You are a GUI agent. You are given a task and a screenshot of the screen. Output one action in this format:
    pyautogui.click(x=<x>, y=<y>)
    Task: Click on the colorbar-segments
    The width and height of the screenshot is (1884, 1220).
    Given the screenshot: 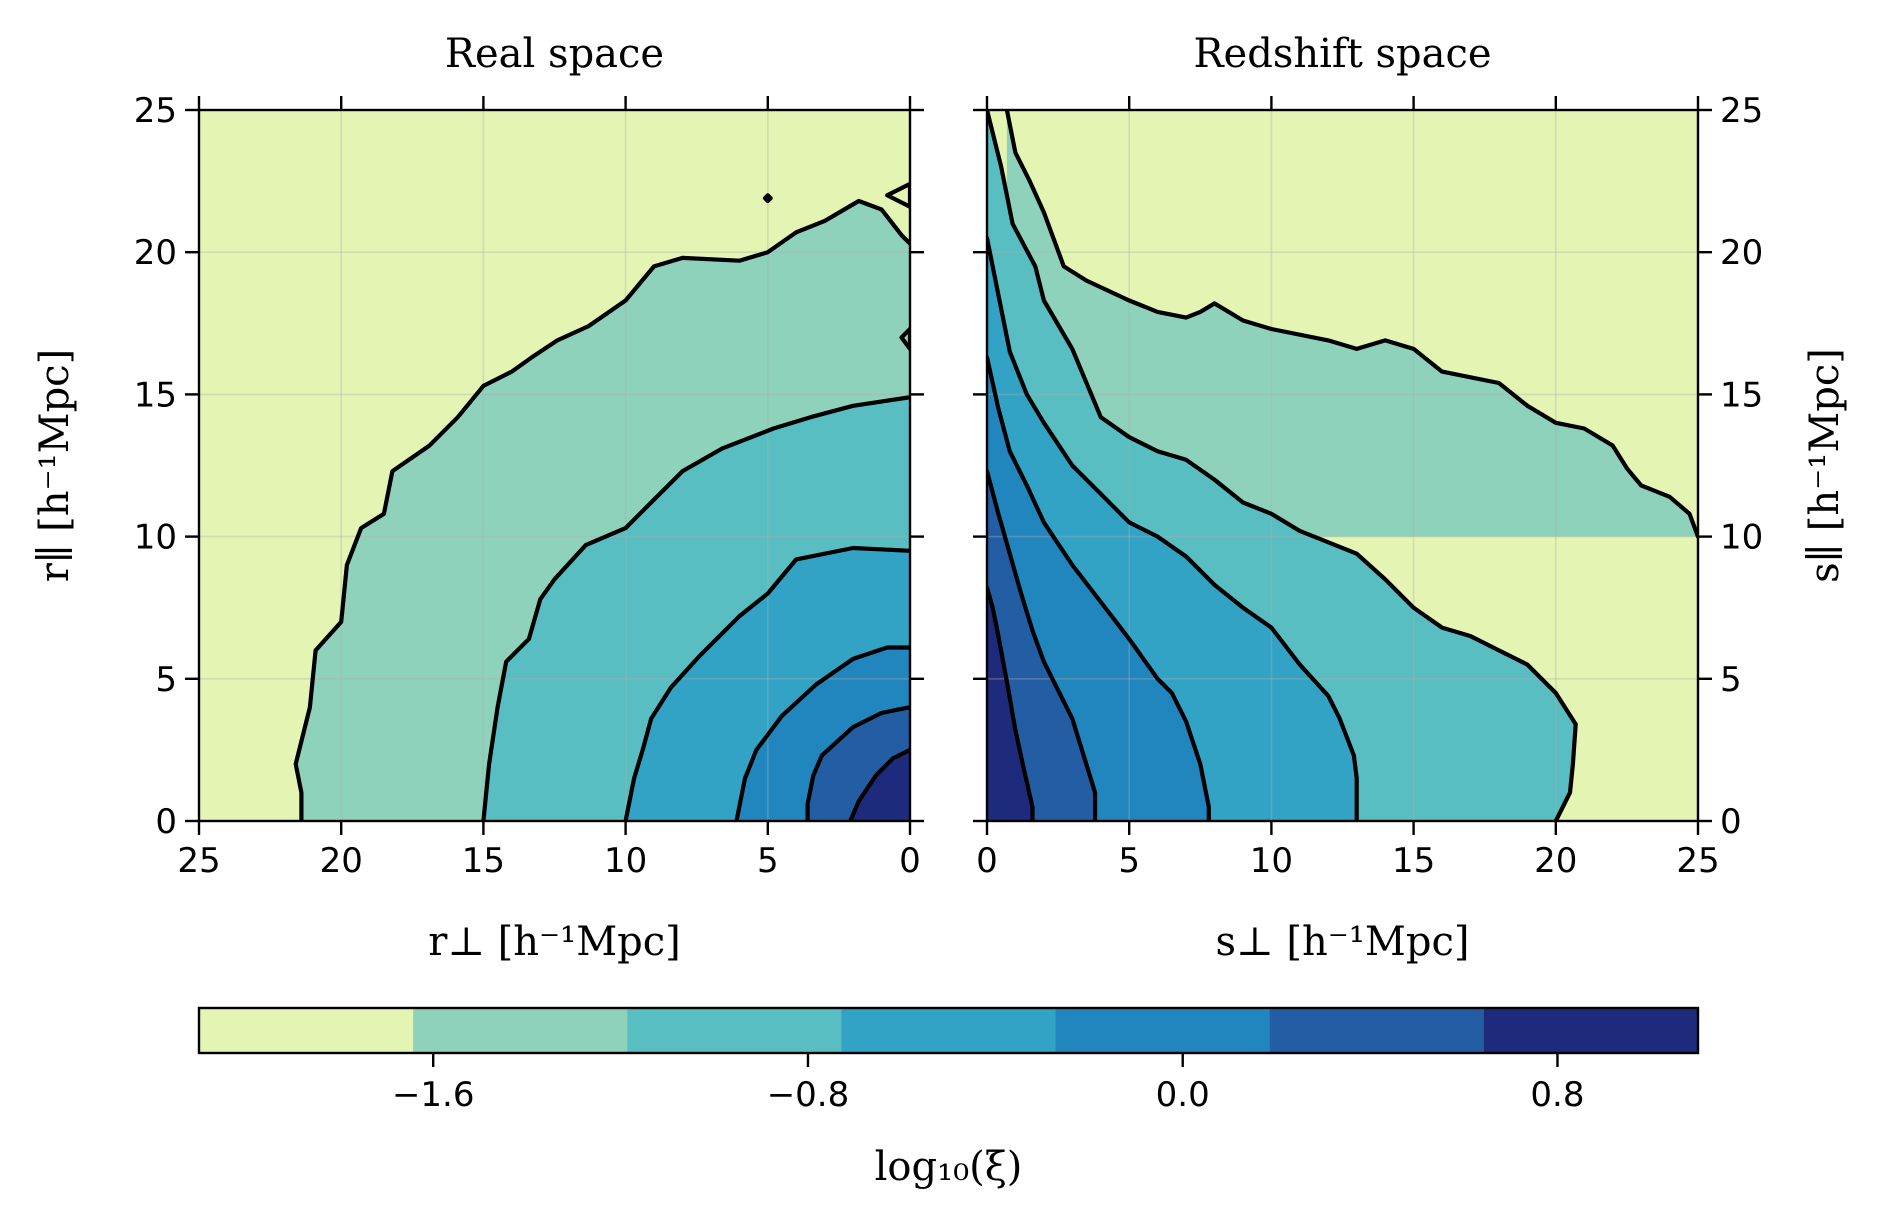 What is the action you would take?
    pyautogui.click(x=949, y=1030)
    